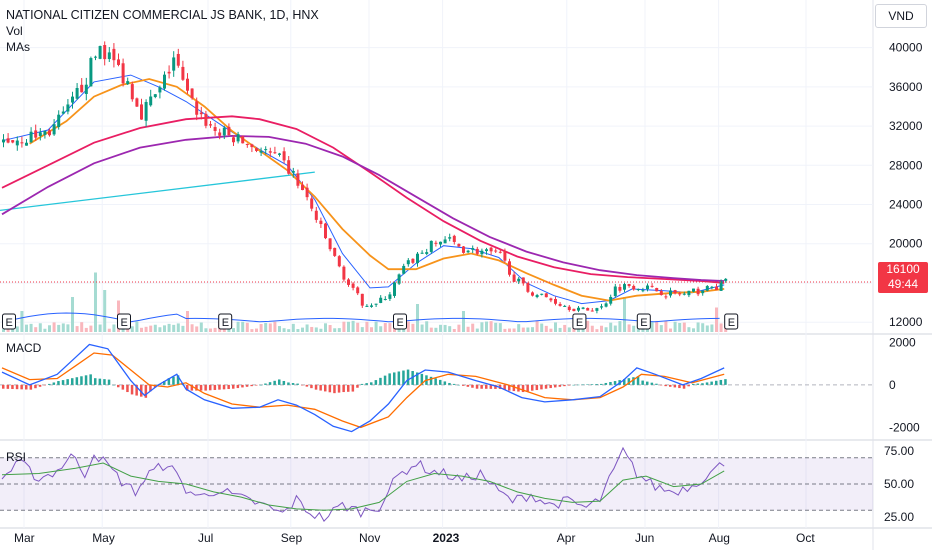  What do you see at coordinates (719, 538) in the screenshot?
I see `time-tick-label-8: Aug` at bounding box center [719, 538].